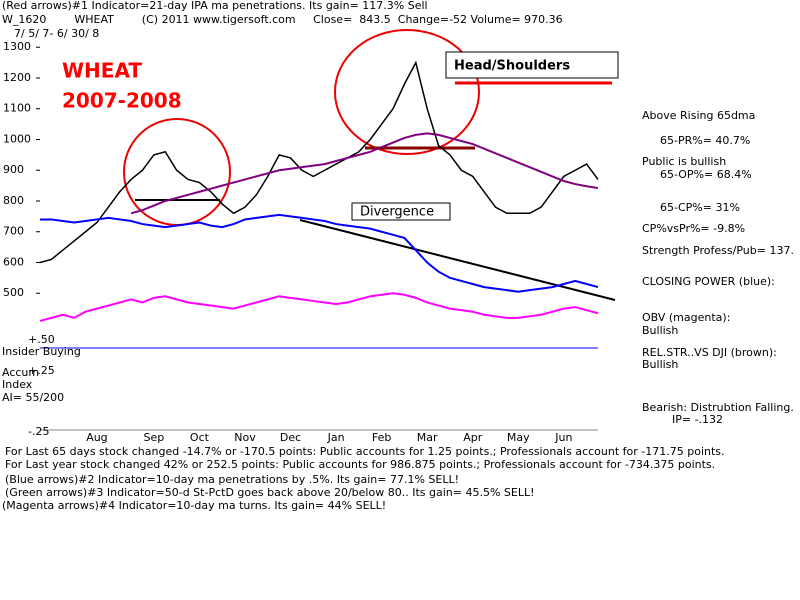 The image size is (800, 600). What do you see at coordinates (697, 419) in the screenshot?
I see `side-note: IP= -.132` at bounding box center [697, 419].